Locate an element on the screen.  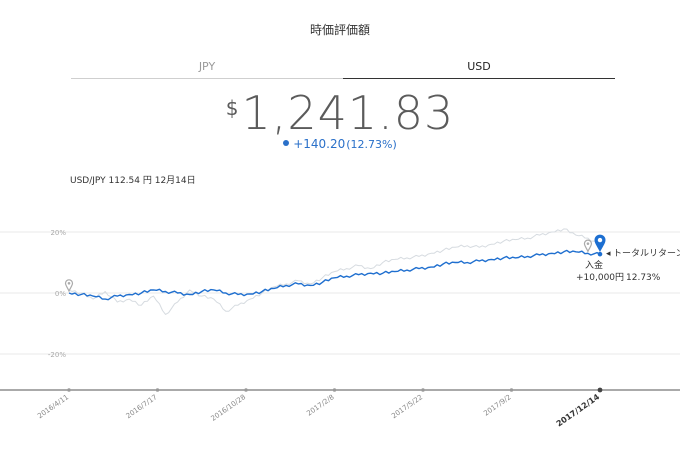
currency-symbol: $ is located at coordinates (232, 108).